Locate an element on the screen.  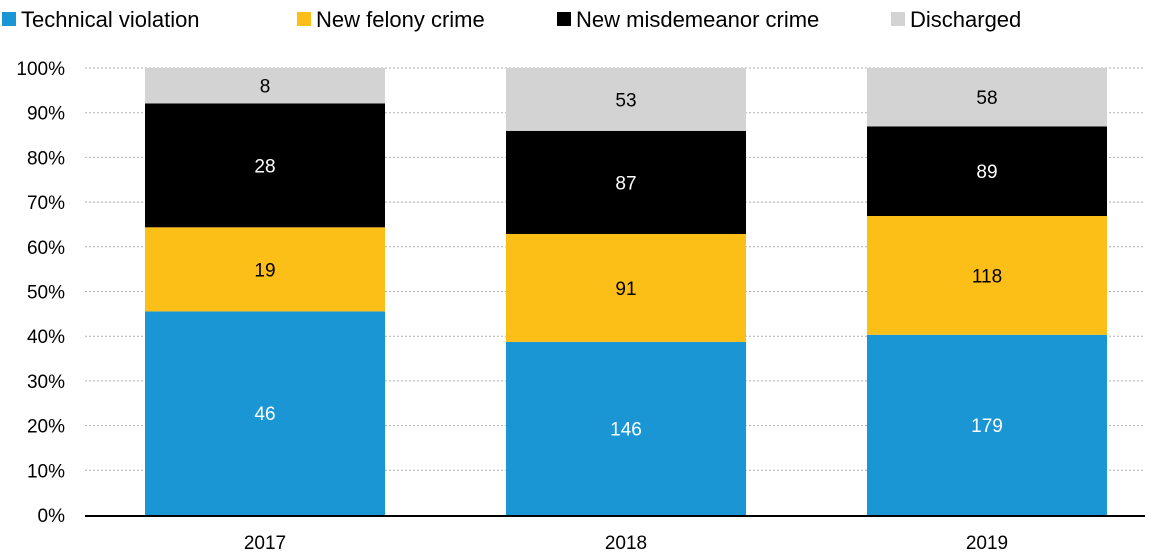
y-tick-label: 90% is located at coordinates (46, 114).